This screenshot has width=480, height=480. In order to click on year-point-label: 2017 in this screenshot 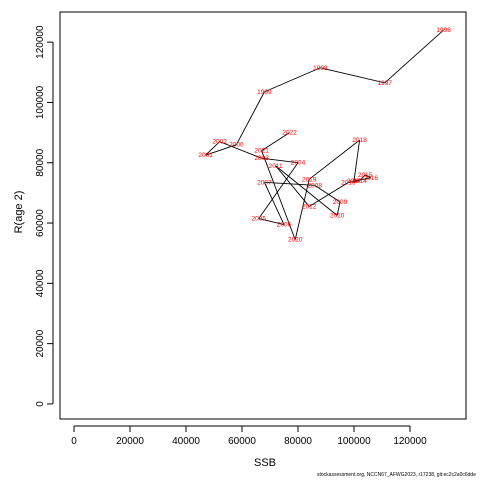, I will do `click(354, 181)`.